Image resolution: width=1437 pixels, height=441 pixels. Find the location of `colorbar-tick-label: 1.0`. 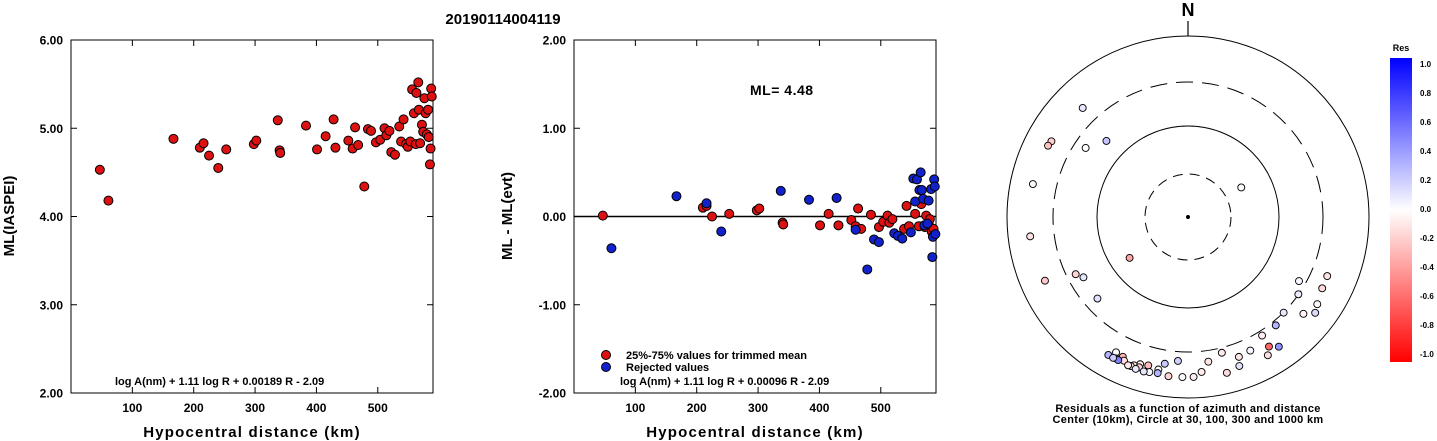

colorbar-tick-label: 1.0 is located at coordinates (1426, 64).